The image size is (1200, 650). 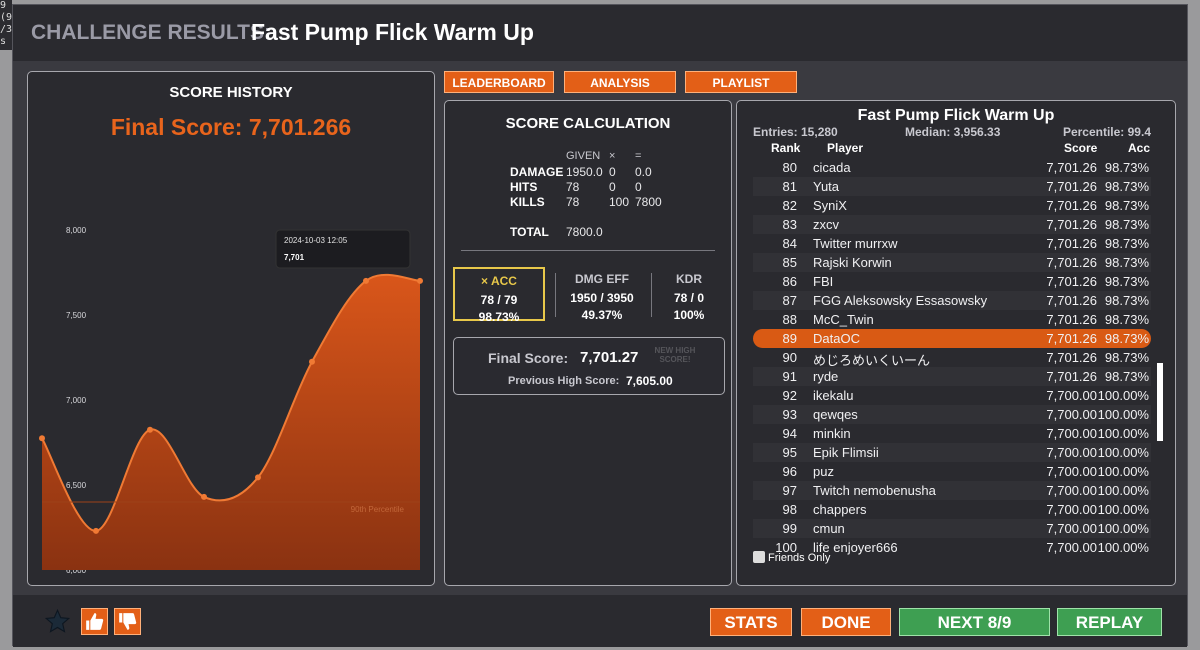 I want to click on row-player: cmun, so click(x=829, y=528).